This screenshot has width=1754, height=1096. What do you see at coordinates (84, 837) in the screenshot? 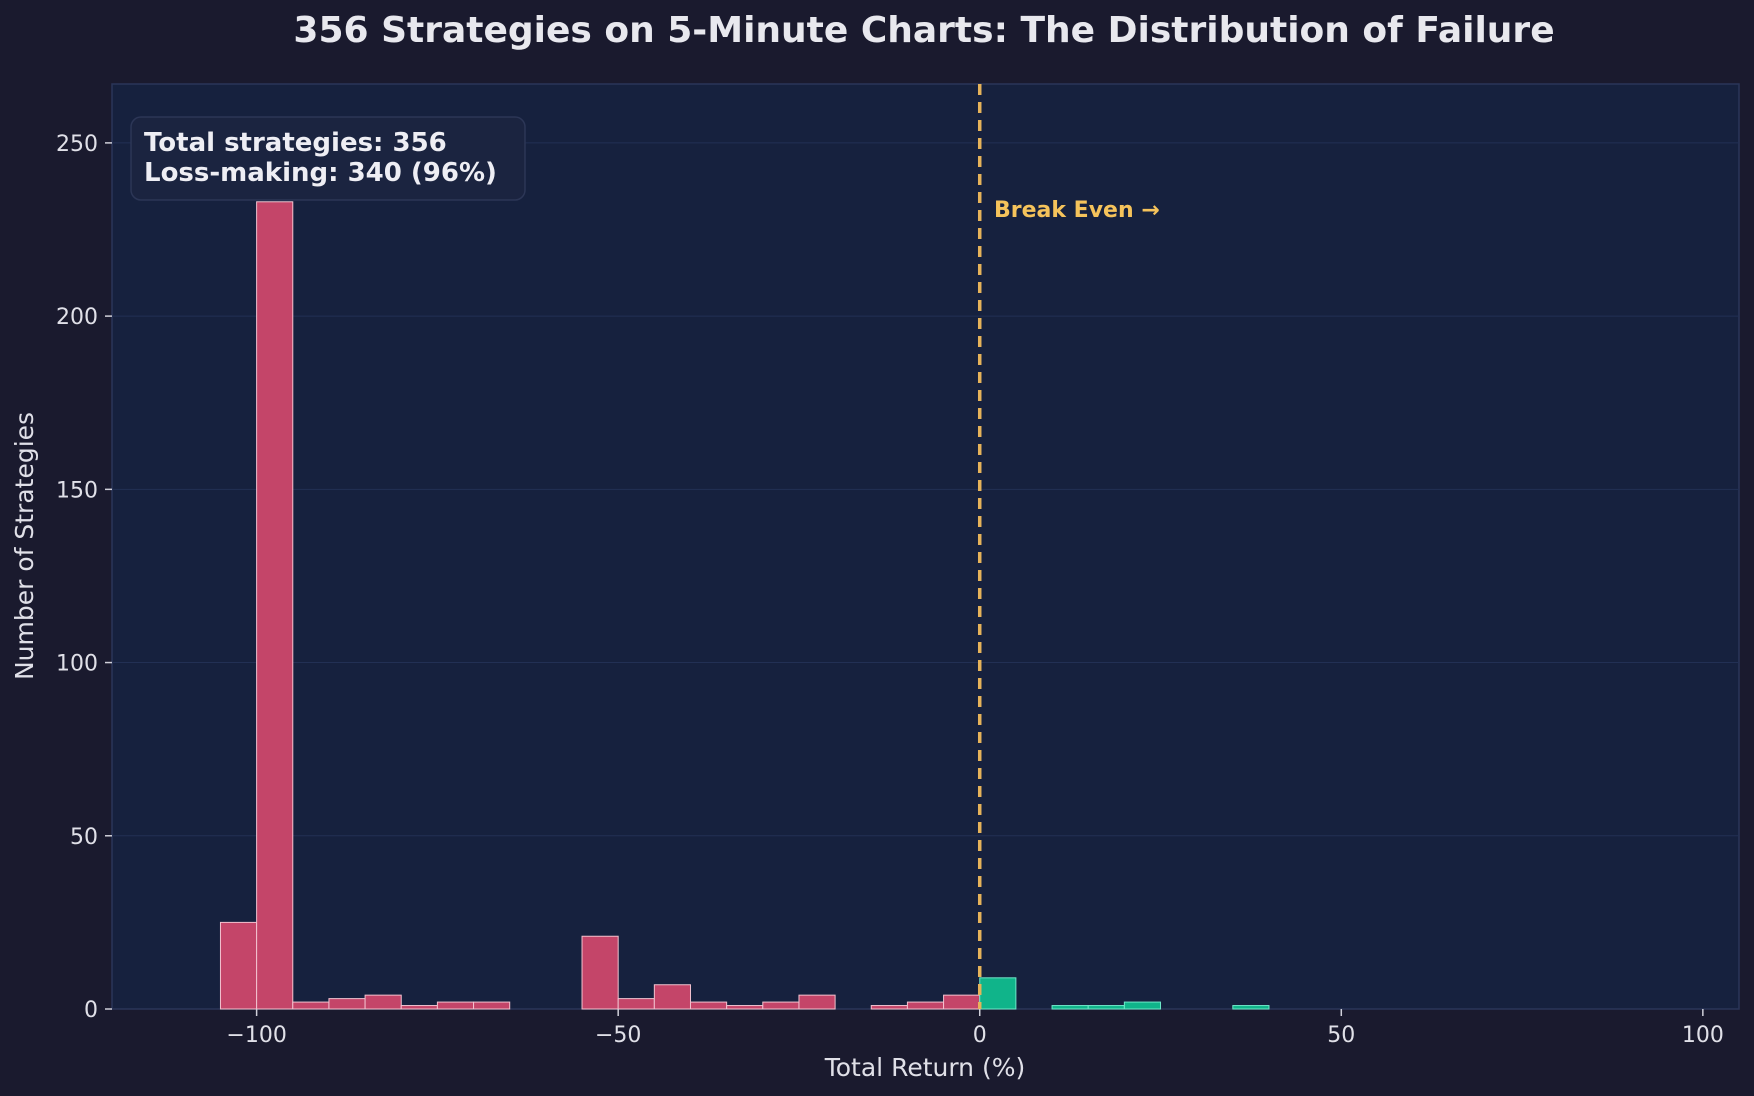
I see `y-tick-label-1: 50` at bounding box center [84, 837].